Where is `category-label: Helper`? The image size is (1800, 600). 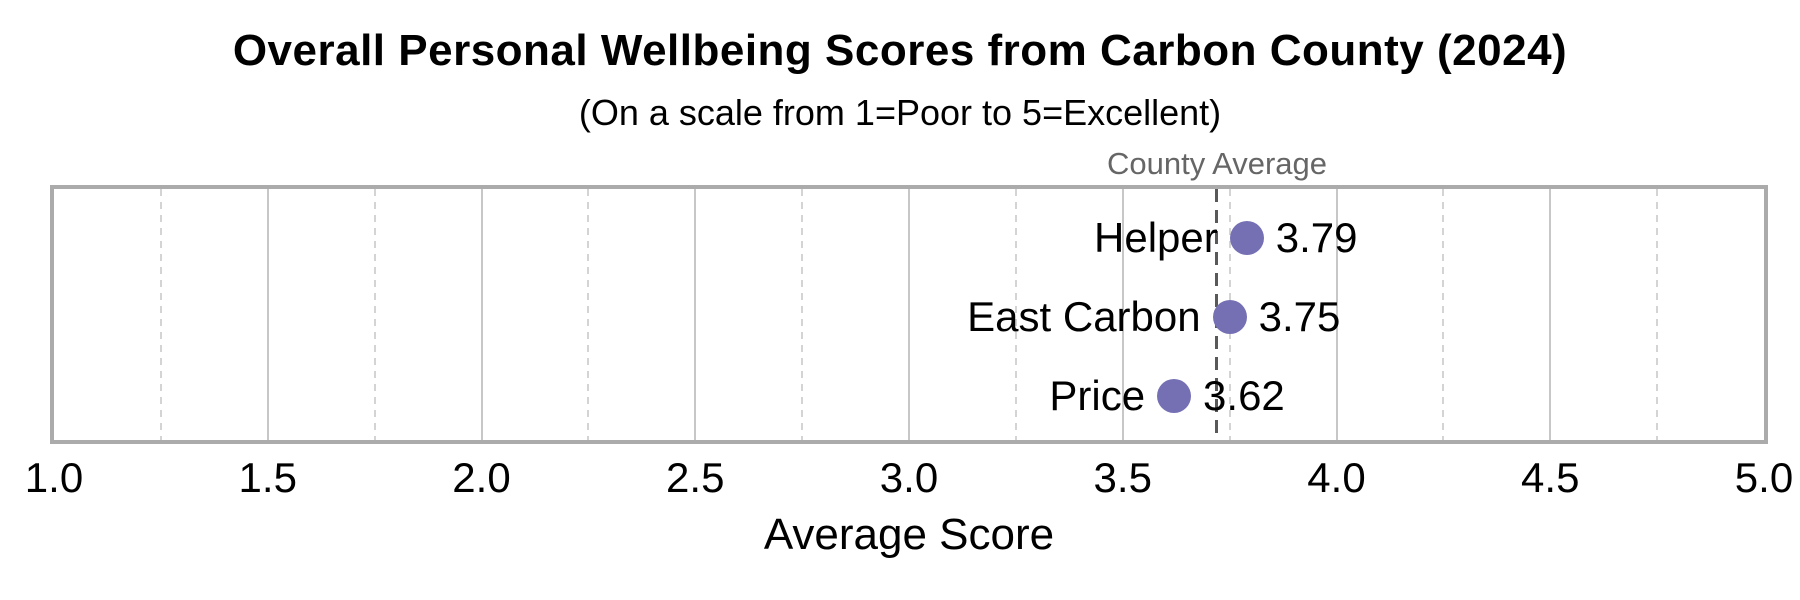 category-label: Helper is located at coordinates (1156, 237).